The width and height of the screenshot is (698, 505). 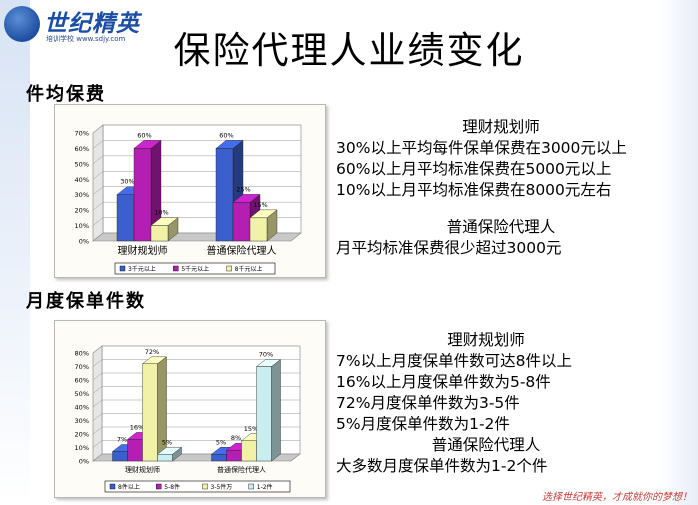 What do you see at coordinates (243, 189) in the screenshot?
I see `data-label: 25%` at bounding box center [243, 189].